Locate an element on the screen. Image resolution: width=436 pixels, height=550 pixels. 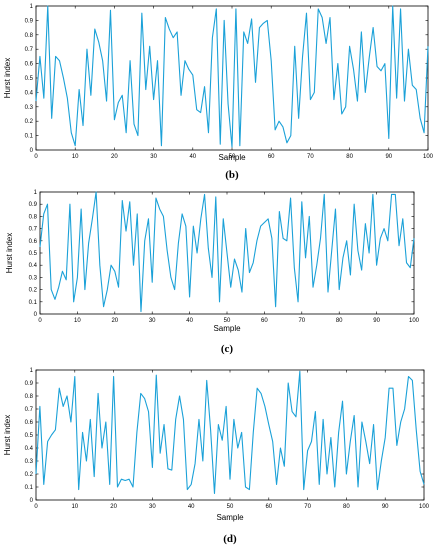
panel-label: (c) is located at coordinates (227, 349).